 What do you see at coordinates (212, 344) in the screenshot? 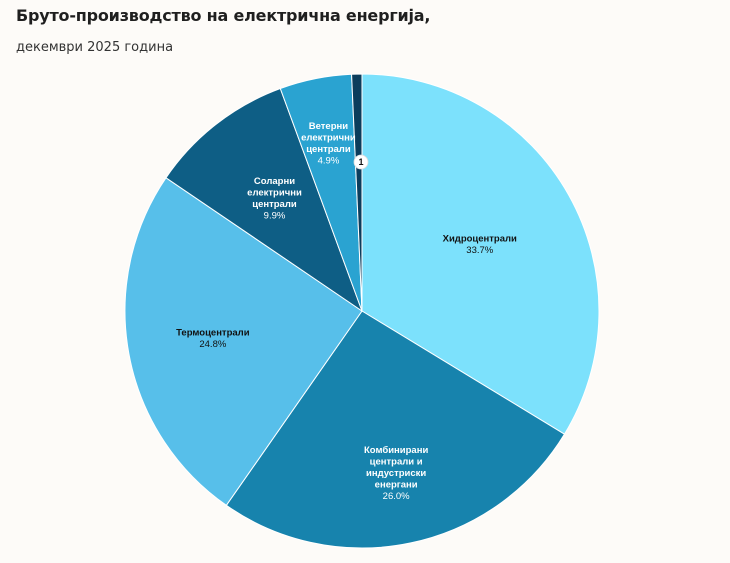
I see `slice-value-label: 24.8%` at bounding box center [212, 344].